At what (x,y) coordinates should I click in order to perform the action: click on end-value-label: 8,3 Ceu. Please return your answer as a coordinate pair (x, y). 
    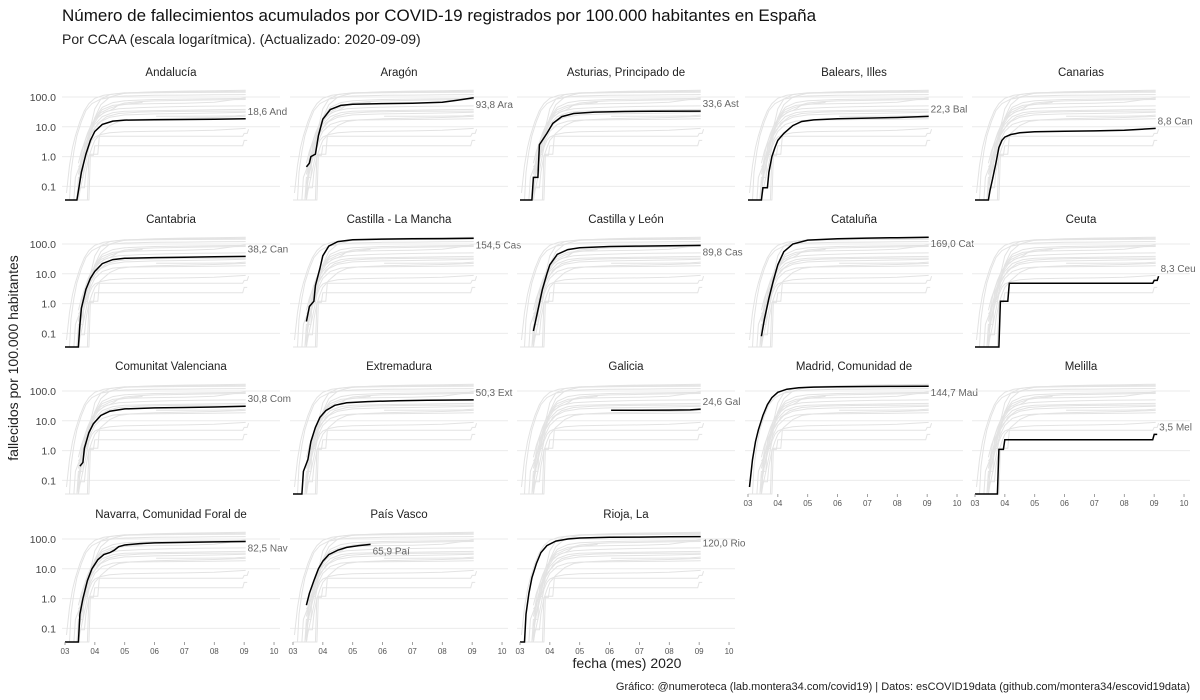
    Looking at the image, I should click on (1178, 269).